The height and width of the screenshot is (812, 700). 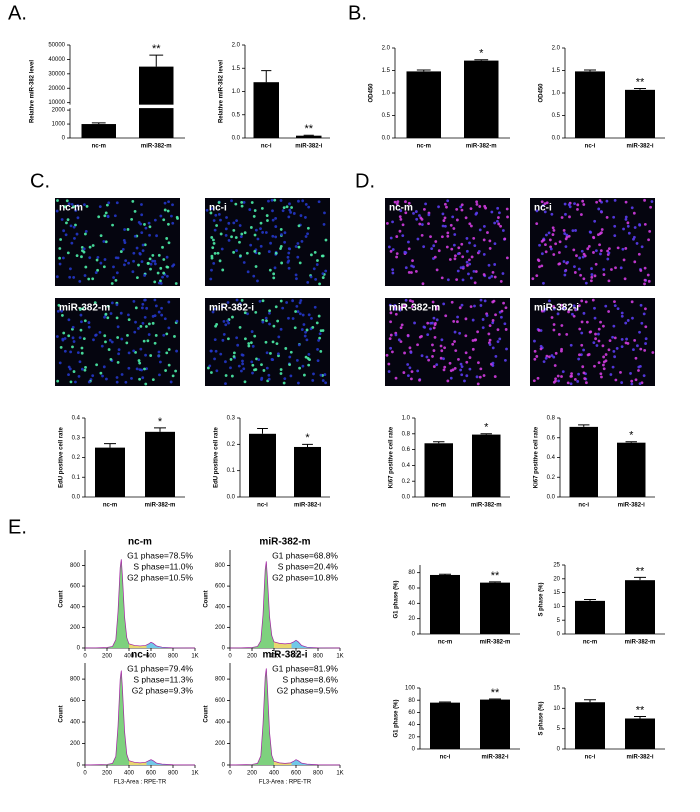 I want to click on y-tick-label: 0.4, so click(x=551, y=458).